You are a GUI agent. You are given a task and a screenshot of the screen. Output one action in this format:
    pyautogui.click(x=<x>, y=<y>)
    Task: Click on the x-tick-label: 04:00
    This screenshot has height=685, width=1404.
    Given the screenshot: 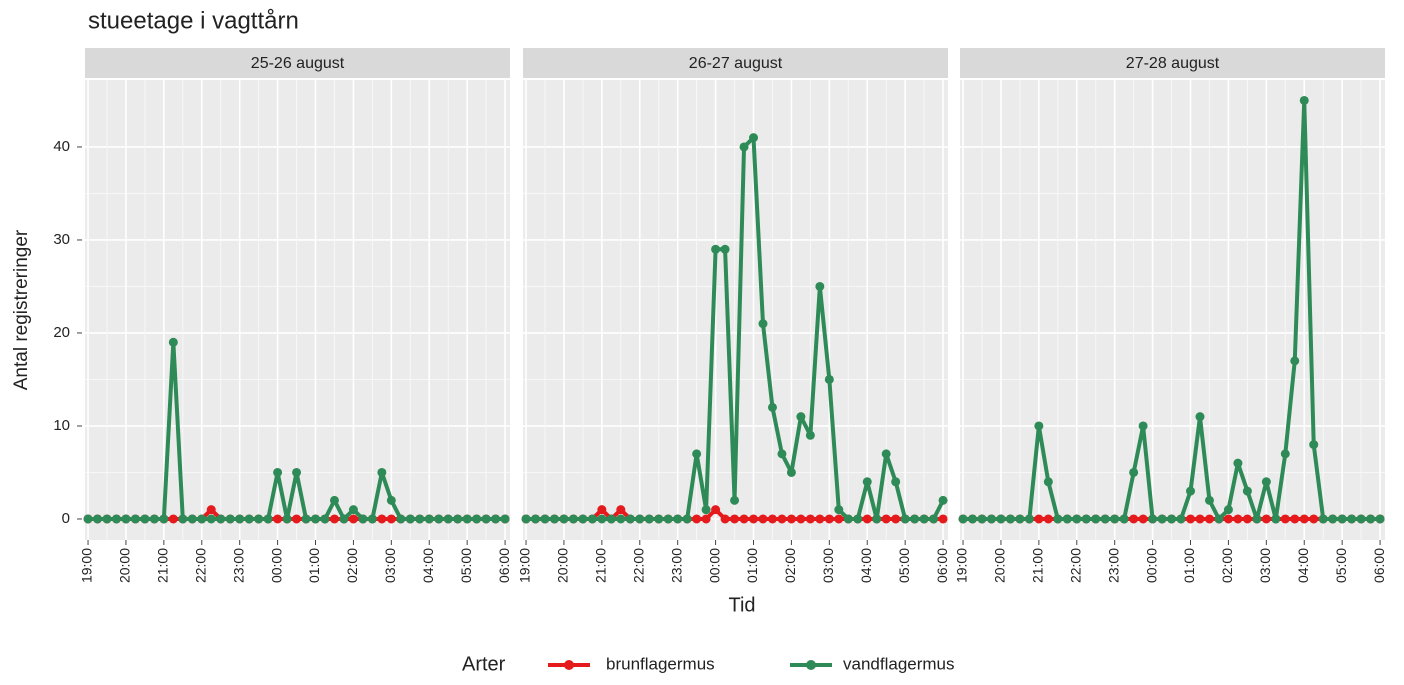 What is the action you would take?
    pyautogui.click(x=428, y=565)
    